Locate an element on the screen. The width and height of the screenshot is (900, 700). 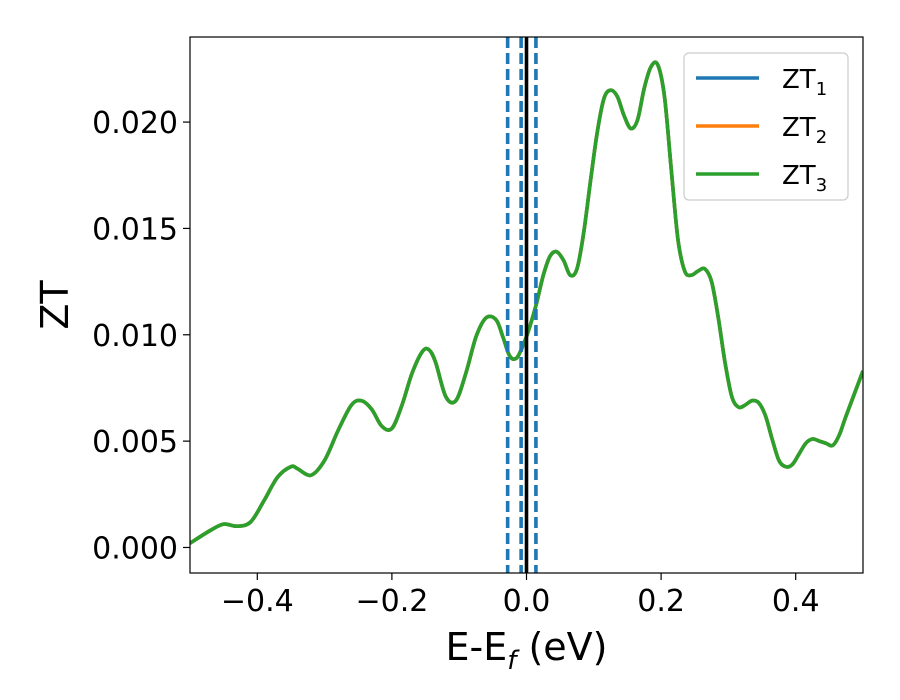
legend: ZT1 ZT2 ZT3 is located at coordinates (766, 126).